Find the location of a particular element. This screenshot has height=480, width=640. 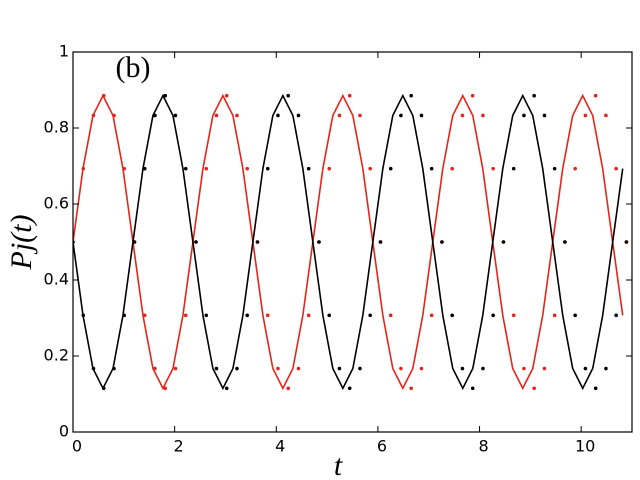

y-tick-label: 0.6 is located at coordinates (56, 203).